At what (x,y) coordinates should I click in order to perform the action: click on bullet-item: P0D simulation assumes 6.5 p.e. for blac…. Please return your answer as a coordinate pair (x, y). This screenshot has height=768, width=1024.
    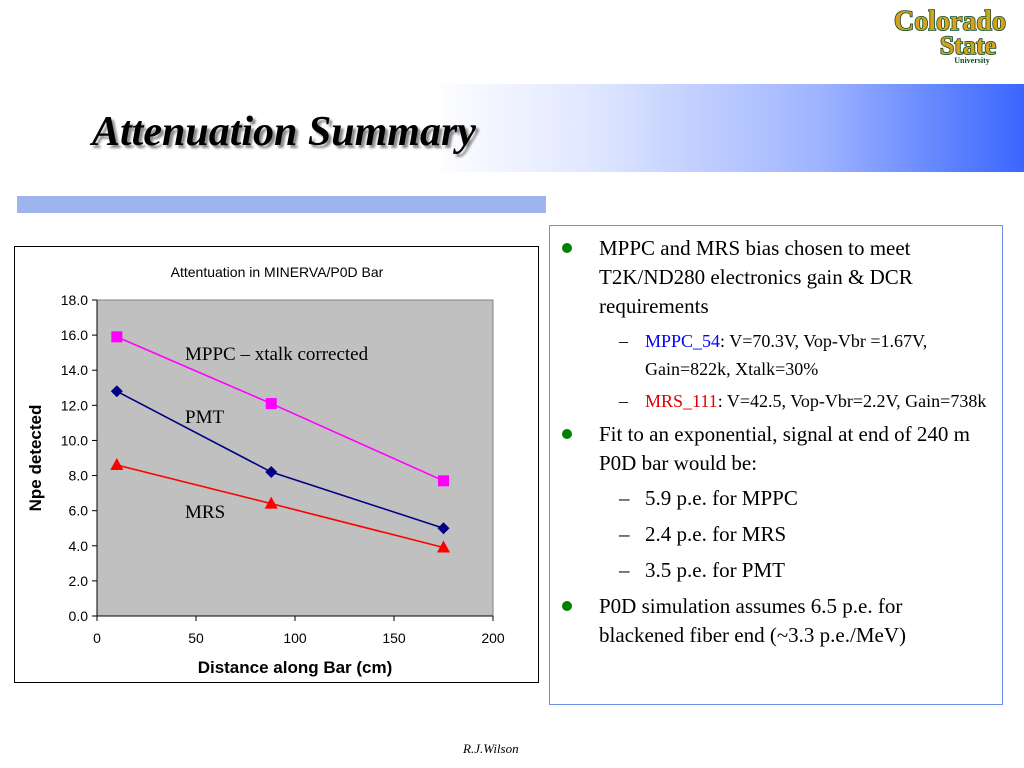
    Looking at the image, I should click on (770, 621).